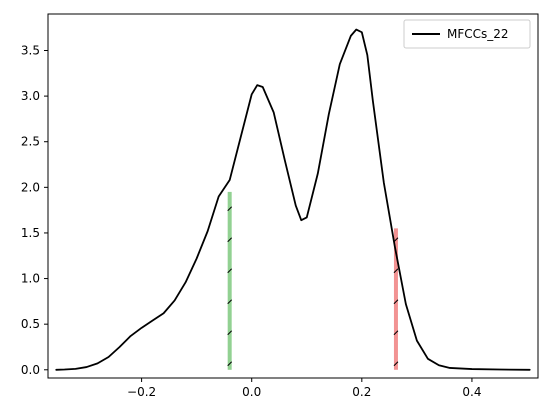  What do you see at coordinates (30, 142) in the screenshot?
I see `y-tick-label: 2.5` at bounding box center [30, 142].